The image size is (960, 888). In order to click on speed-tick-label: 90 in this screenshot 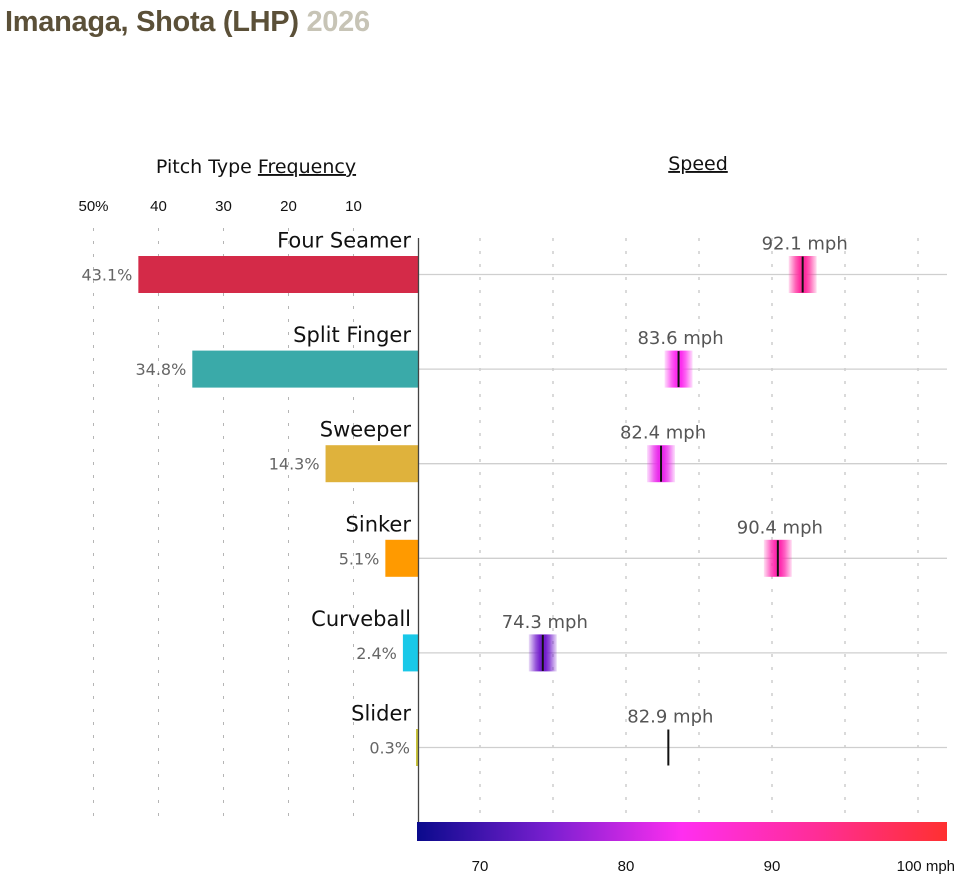, I will do `click(772, 866)`.